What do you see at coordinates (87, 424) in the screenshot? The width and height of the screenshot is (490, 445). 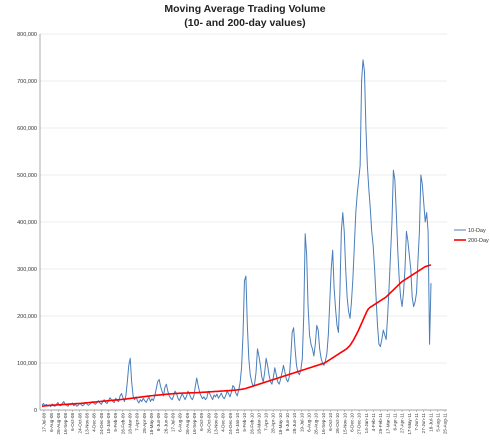 I see `x-tick-label: 13-Nov-08` at bounding box center [87, 424].